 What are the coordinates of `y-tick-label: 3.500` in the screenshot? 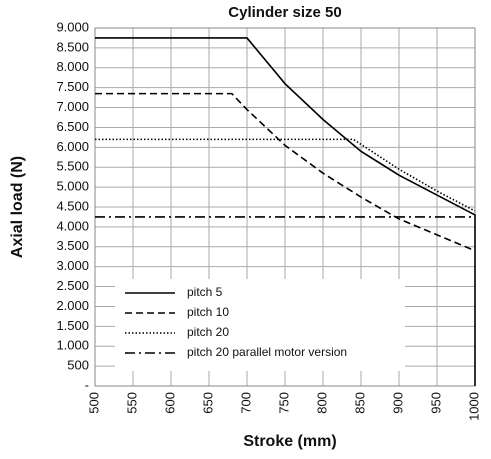 It's located at (72, 245).